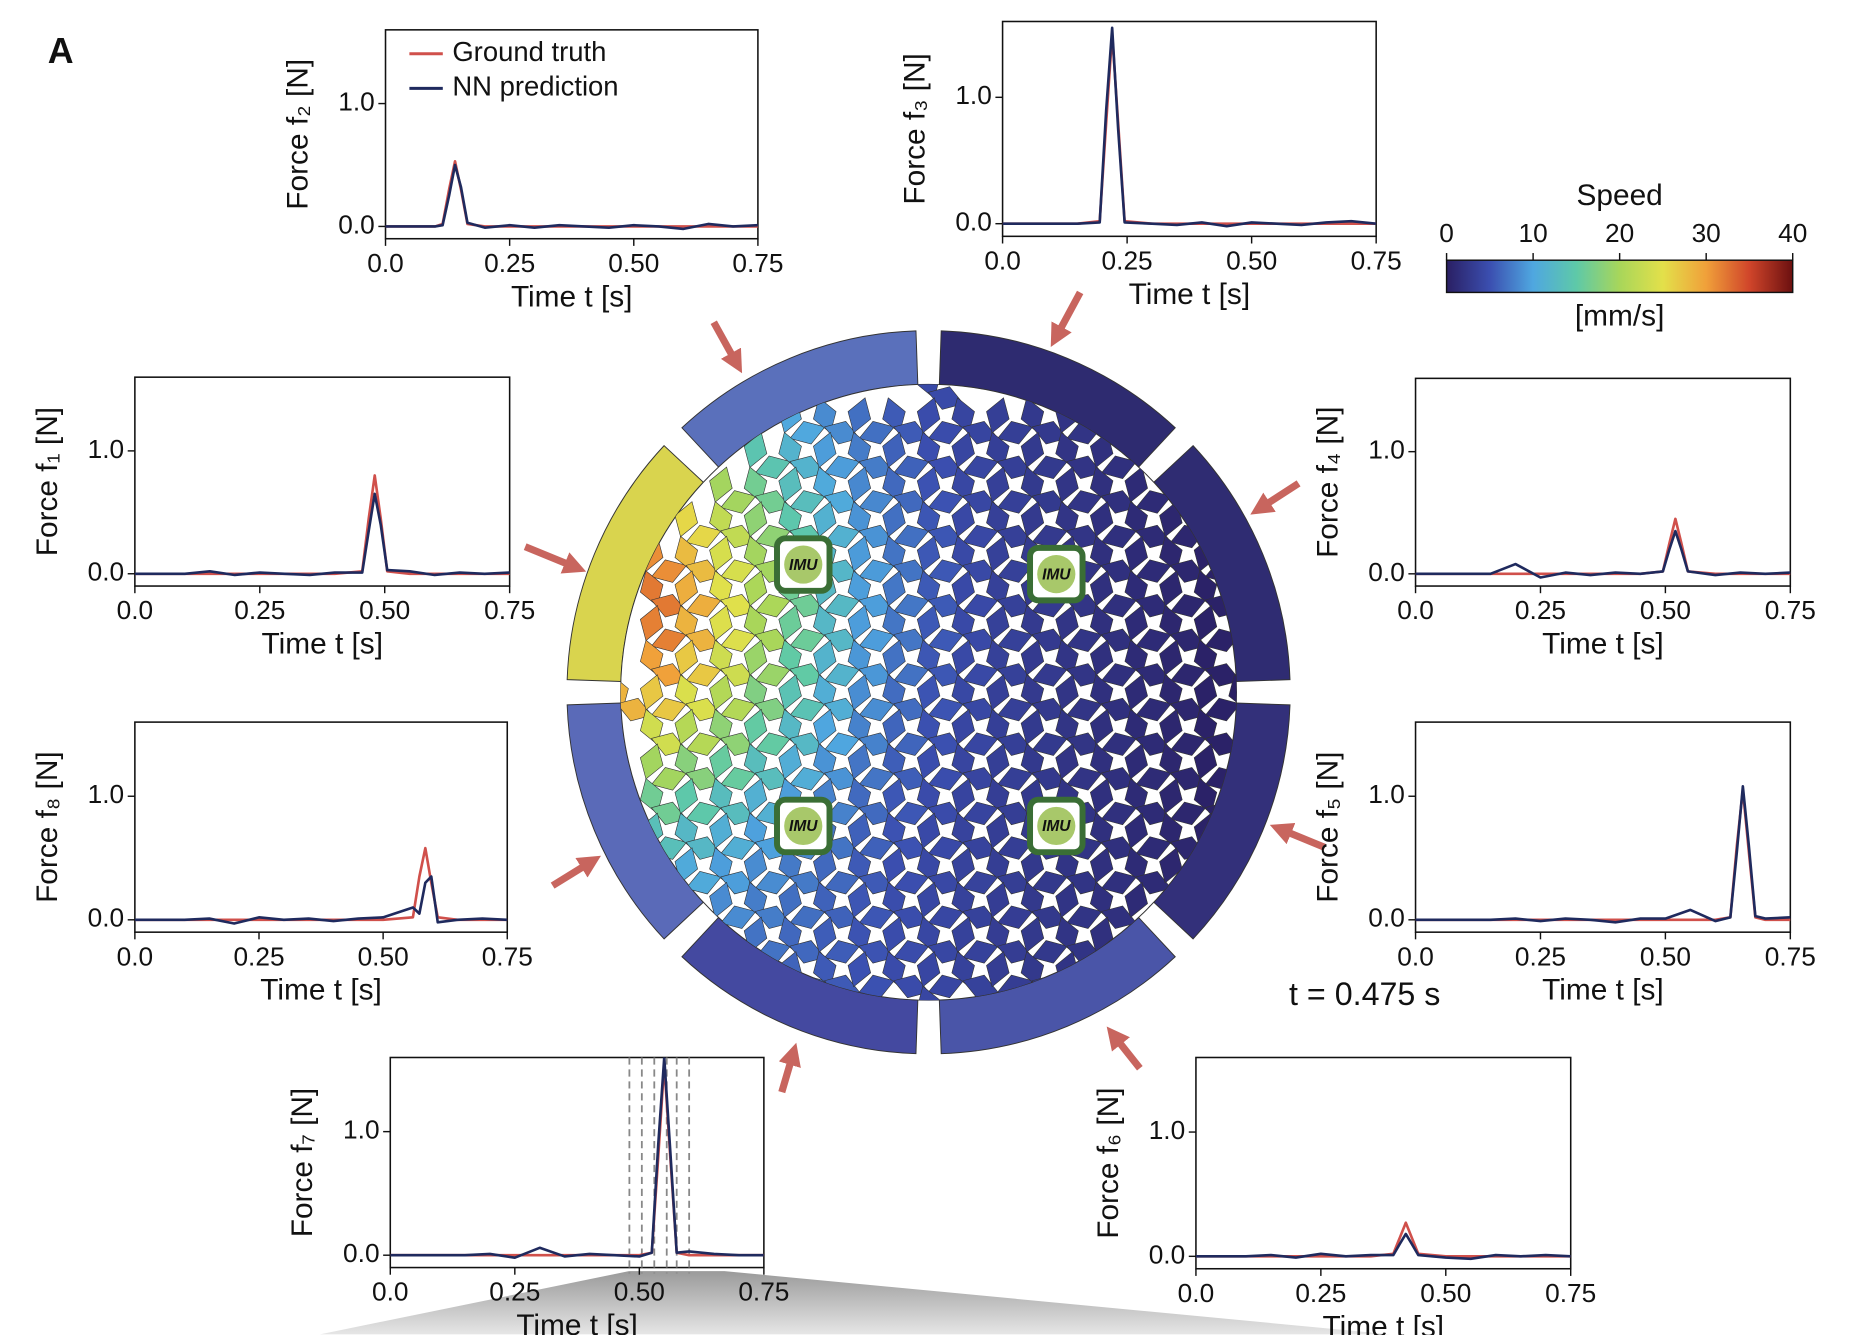 Image resolution: width=1850 pixels, height=1335 pixels. I want to click on imu-label: IMU, so click(1056, 574).